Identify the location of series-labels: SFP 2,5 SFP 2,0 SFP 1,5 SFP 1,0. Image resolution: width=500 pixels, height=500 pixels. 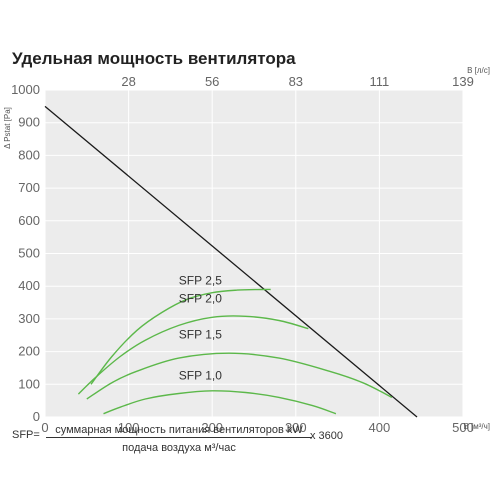
(200, 328).